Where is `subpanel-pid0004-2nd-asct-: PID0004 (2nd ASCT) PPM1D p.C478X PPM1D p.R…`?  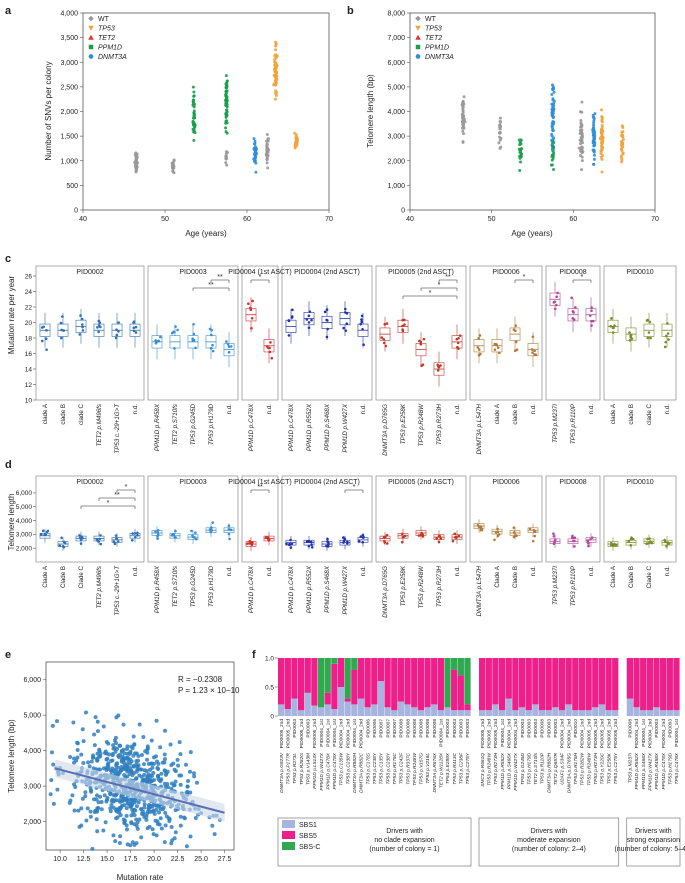 subpanel-pid0004-2nd-asct-: PID0004 (2nd ASCT) PPM1D p.C478X PPM1D p.R… is located at coordinates (327, 359).